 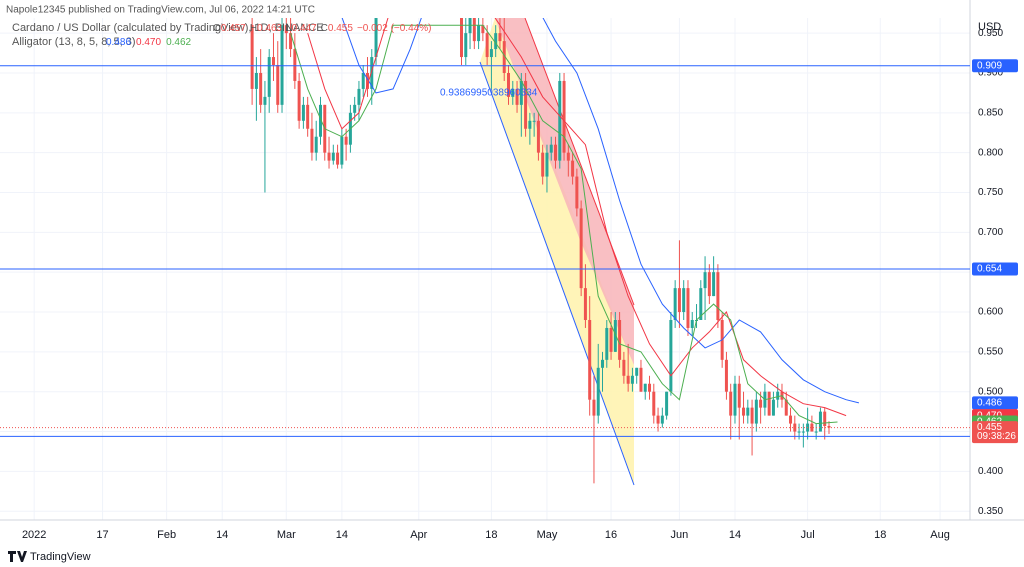 What do you see at coordinates (74, 42) in the screenshot?
I see `indicator-name: Alligator (13, 8, 5, 8, 5, 3)` at bounding box center [74, 42].